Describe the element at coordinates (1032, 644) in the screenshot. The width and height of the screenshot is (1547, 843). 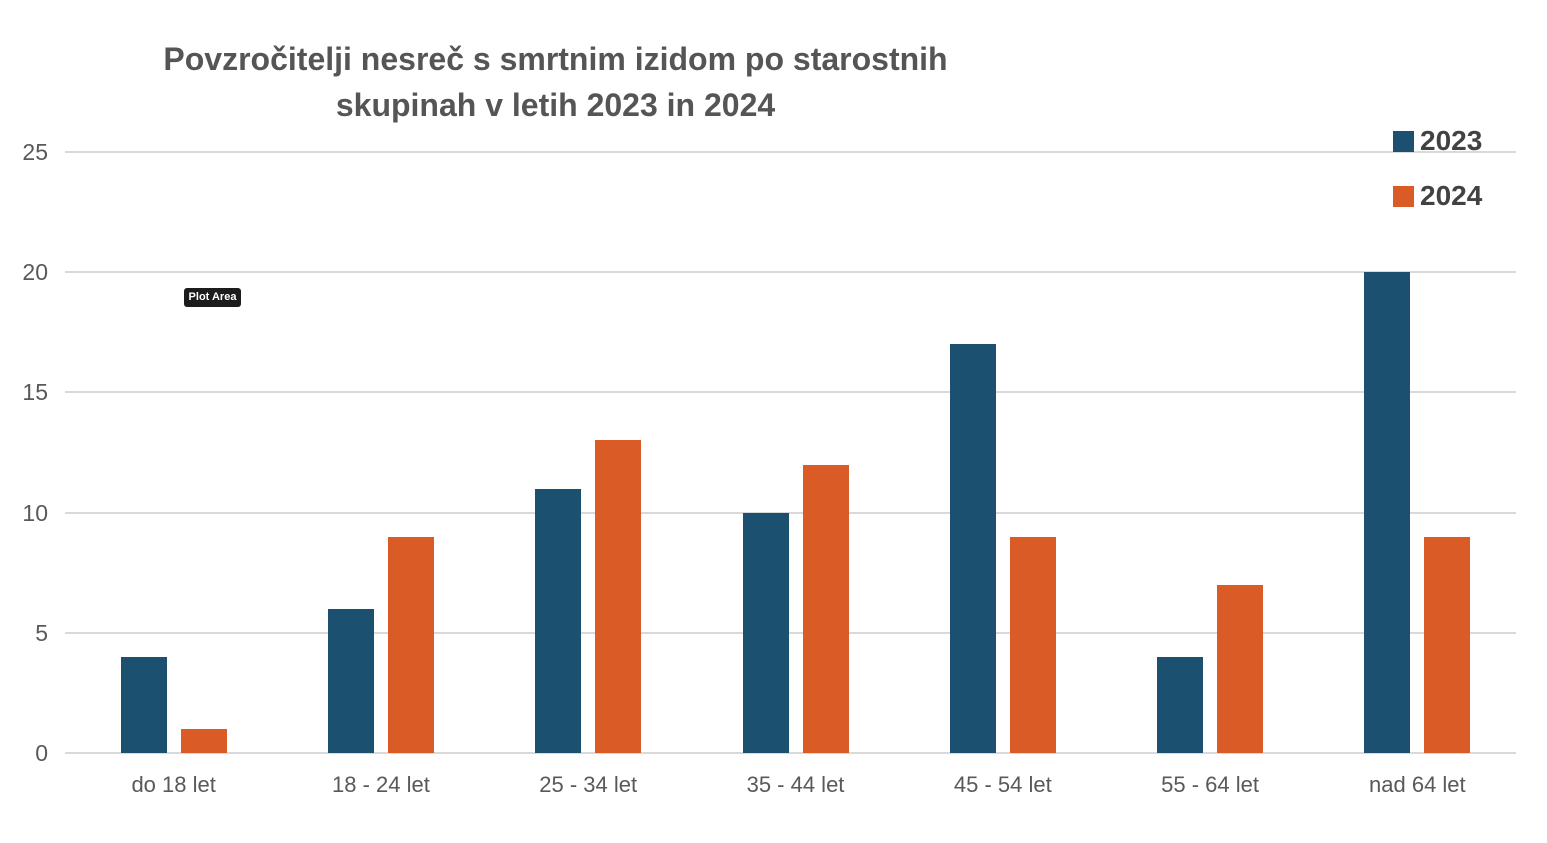
I see `bar-2024-45---54-let` at that location.